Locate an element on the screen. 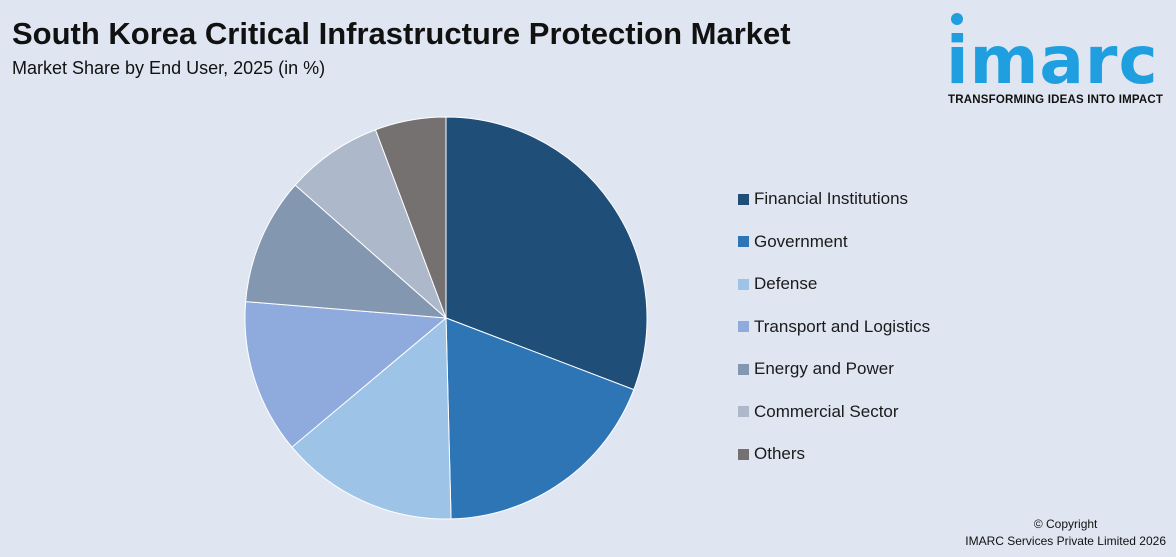  imarc-logo: imarc TRANSFORMING IDEAS INTO IMPACT is located at coordinates (1057, 62).